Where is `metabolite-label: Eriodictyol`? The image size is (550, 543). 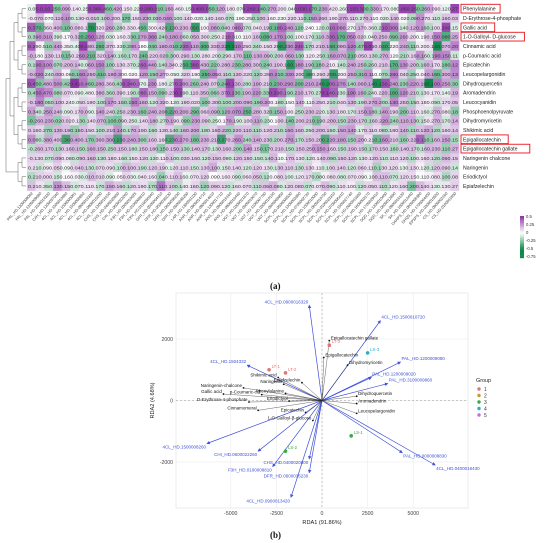
metabolite-label: Eriodictyol is located at coordinates (475, 178).